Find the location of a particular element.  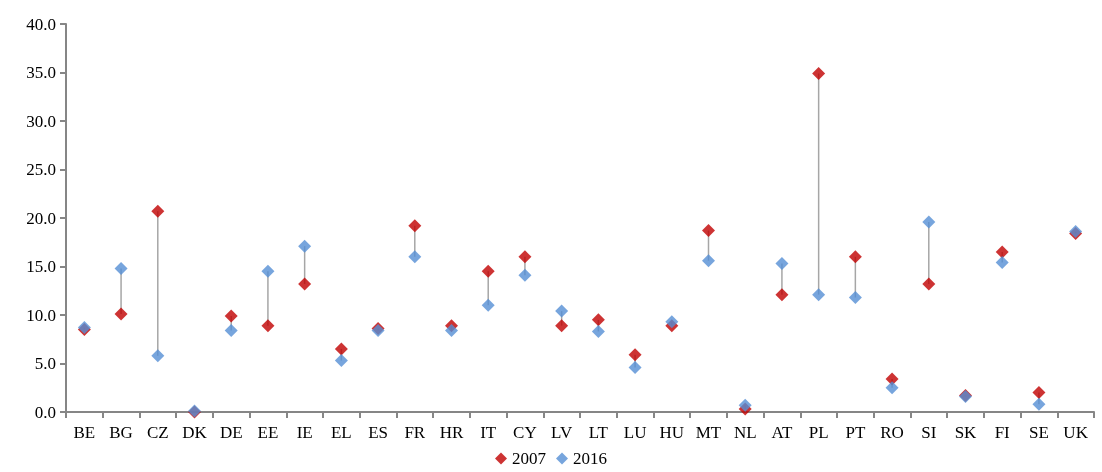

y-tick-label: 0.0 is located at coordinates (45, 412).